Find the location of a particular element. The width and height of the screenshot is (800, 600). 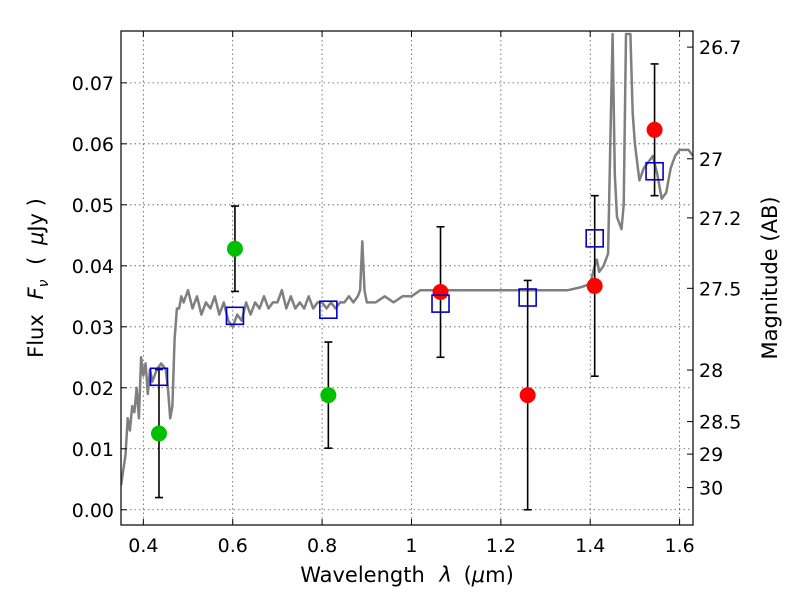

x-axis-label: Wavelength λ (μm) is located at coordinates (407, 575).